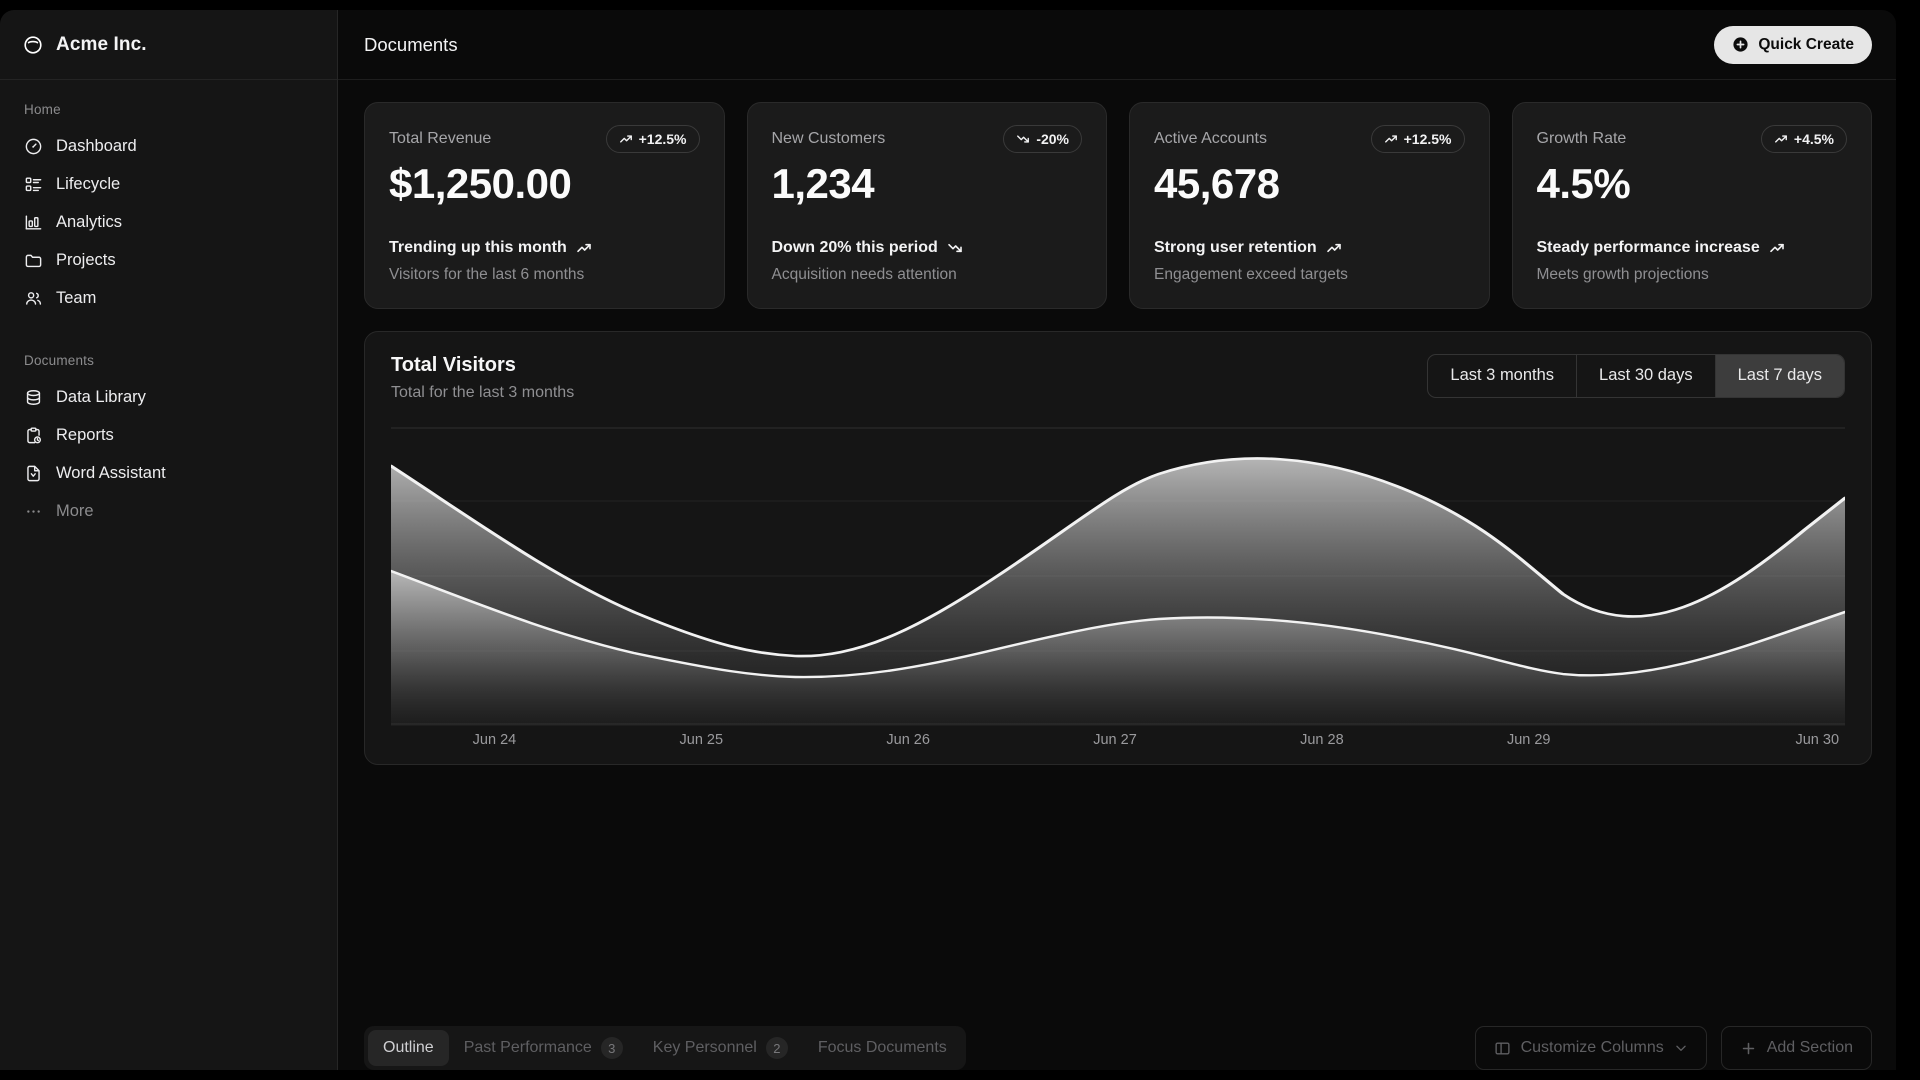 This screenshot has height=1080, width=1920. What do you see at coordinates (527, 1047) in the screenshot?
I see `tab-label: Past Performance` at bounding box center [527, 1047].